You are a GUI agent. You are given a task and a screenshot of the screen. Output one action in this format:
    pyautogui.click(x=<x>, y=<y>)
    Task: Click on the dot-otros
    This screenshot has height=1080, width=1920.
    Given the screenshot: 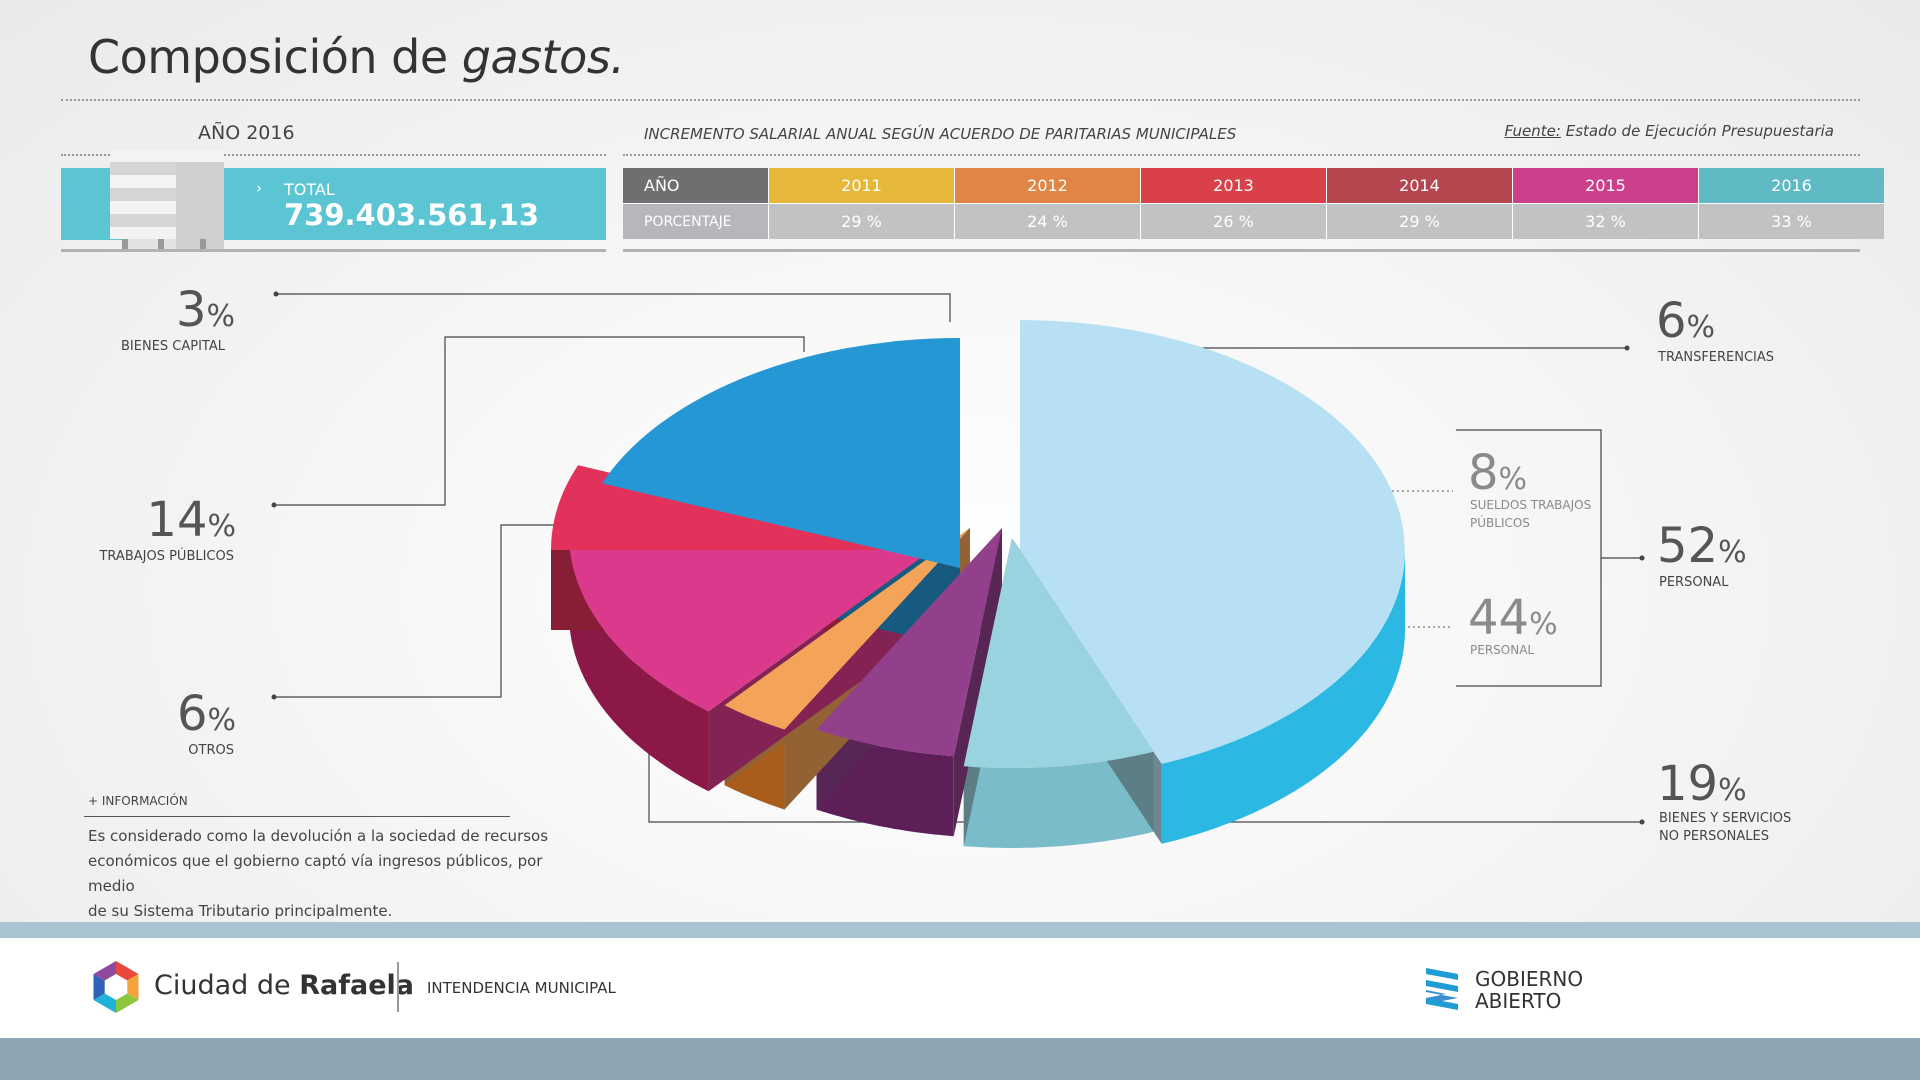 What is the action you would take?
    pyautogui.click(x=274, y=697)
    